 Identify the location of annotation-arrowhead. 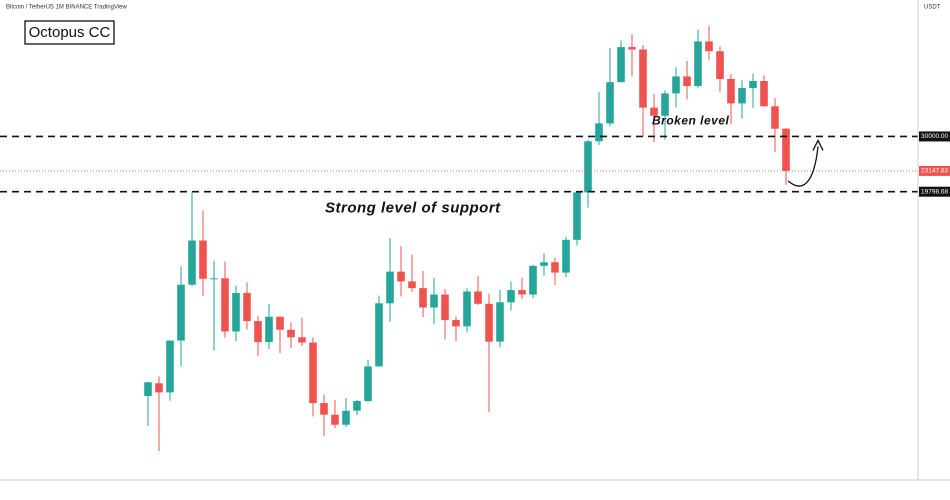
(818, 144).